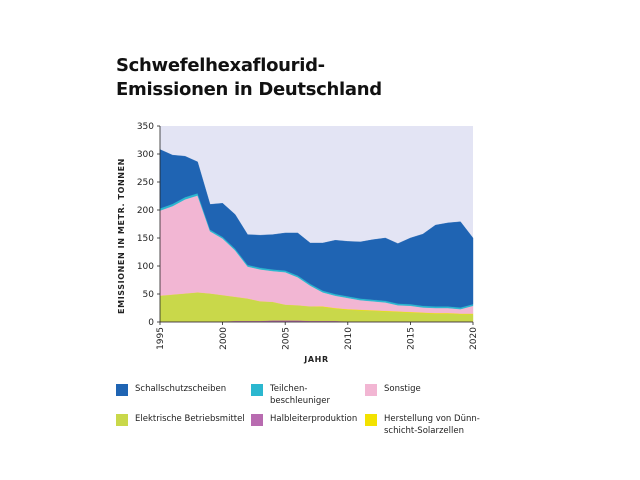 This screenshot has width=640, height=480. I want to click on x-tick-label-4: 2015, so click(412, 338).